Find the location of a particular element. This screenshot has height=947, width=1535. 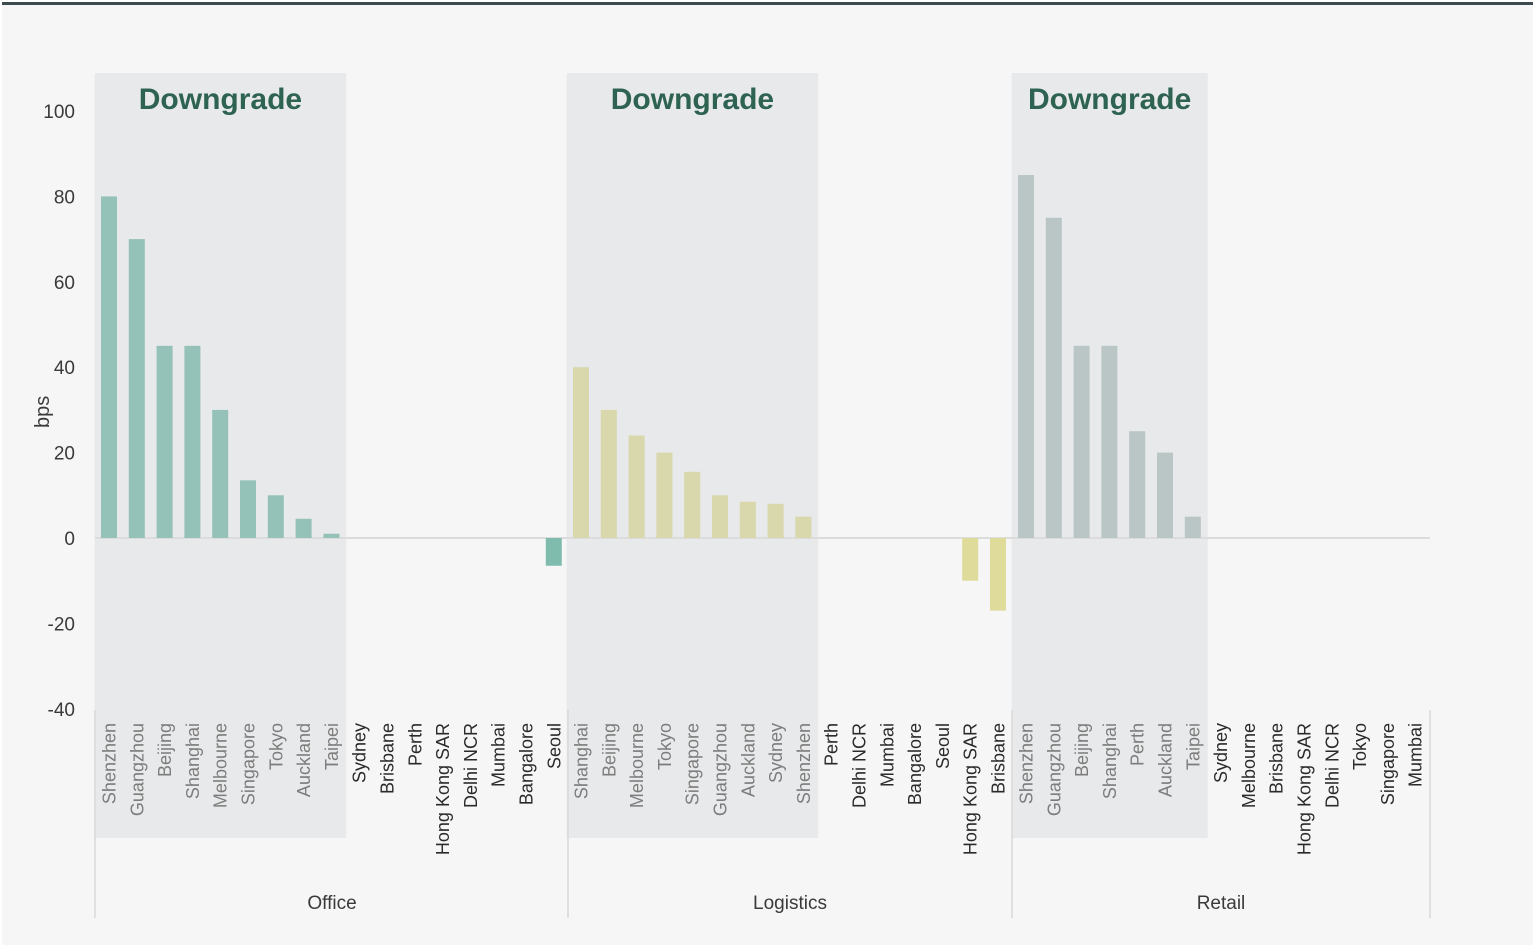

y-tick-label: 40 is located at coordinates (64, 368).